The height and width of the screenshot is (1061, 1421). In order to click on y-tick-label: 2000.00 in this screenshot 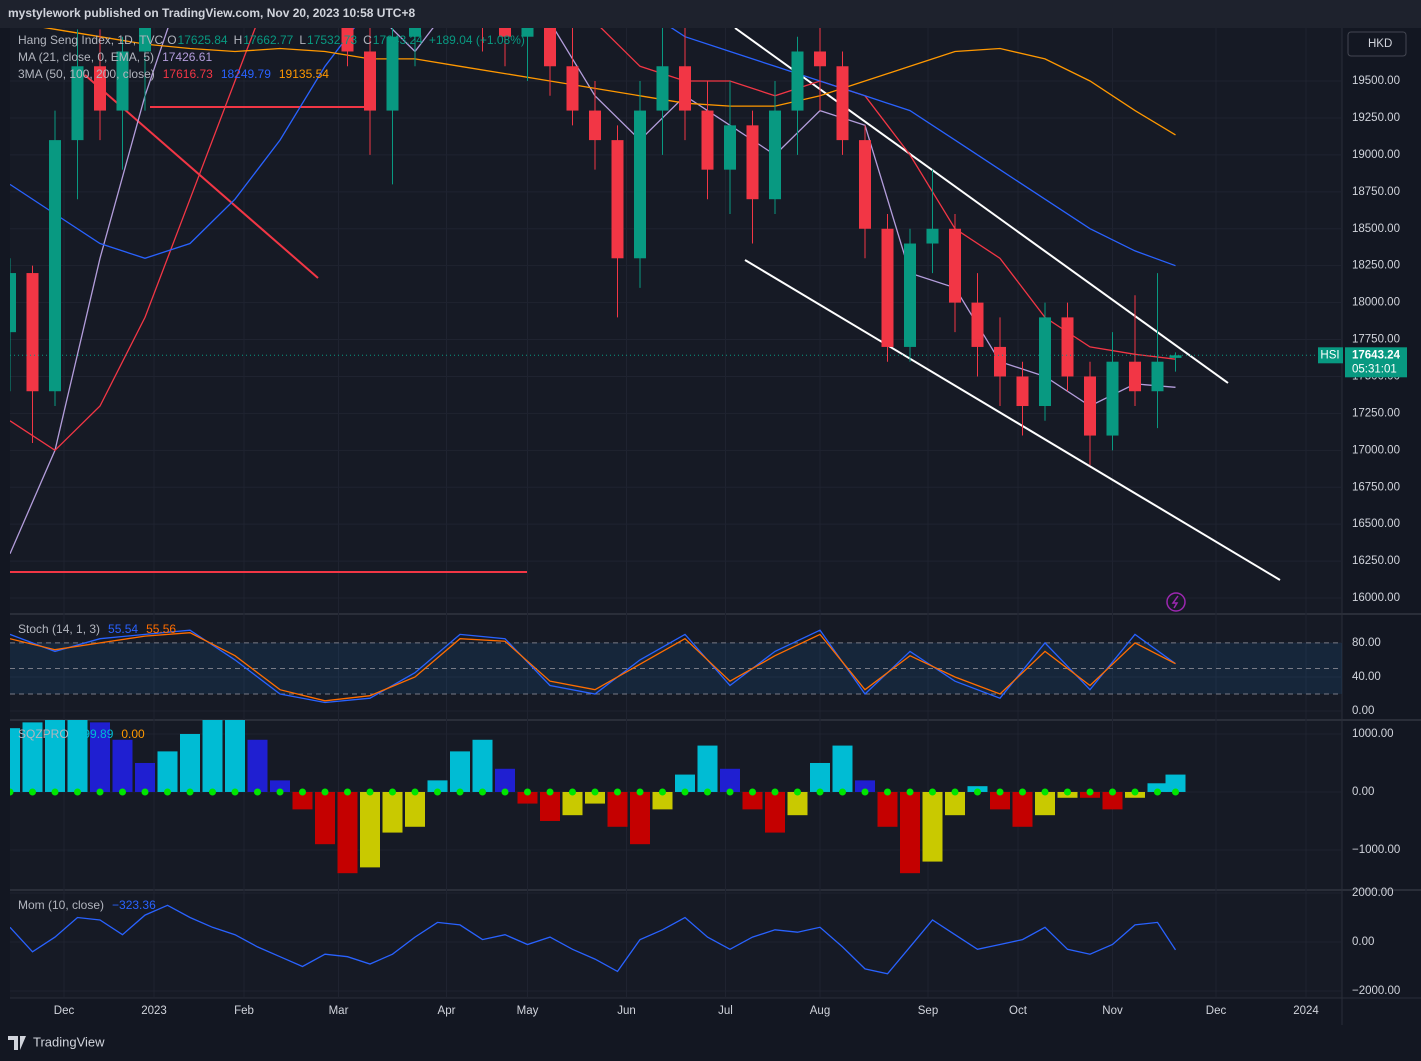, I will do `click(1373, 893)`.